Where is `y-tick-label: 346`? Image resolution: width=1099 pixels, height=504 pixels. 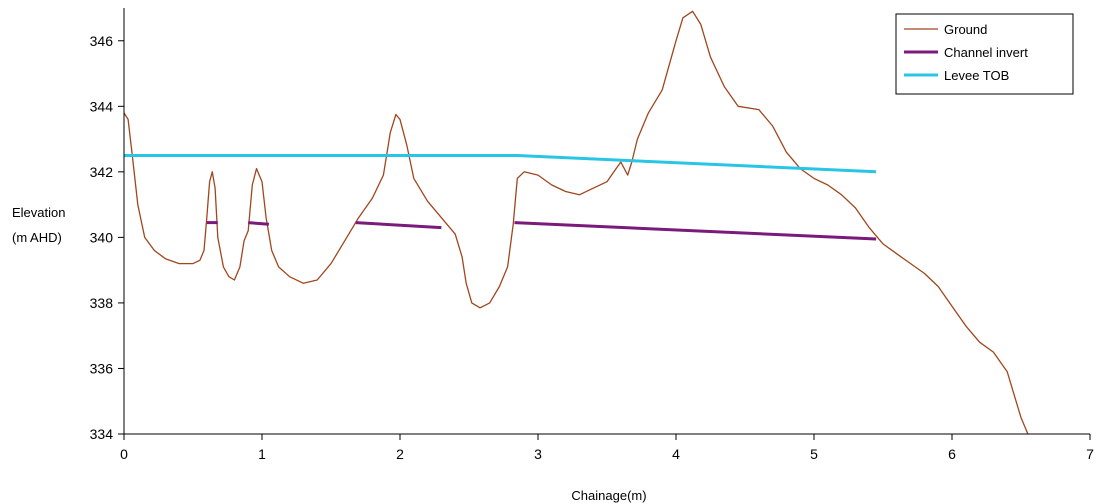
y-tick-label: 346 is located at coordinates (102, 41).